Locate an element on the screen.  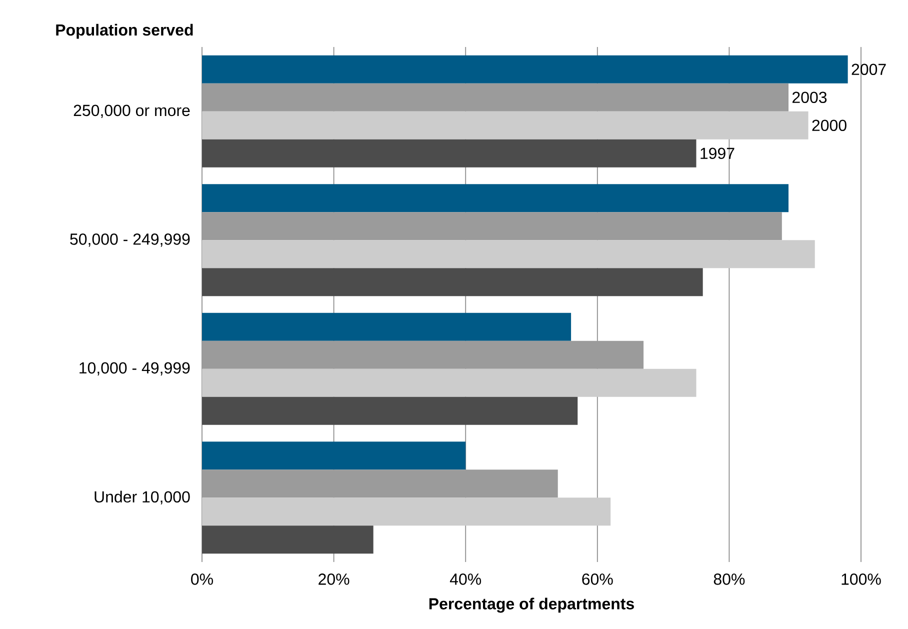
x-tick-label: 20% is located at coordinates (334, 579).